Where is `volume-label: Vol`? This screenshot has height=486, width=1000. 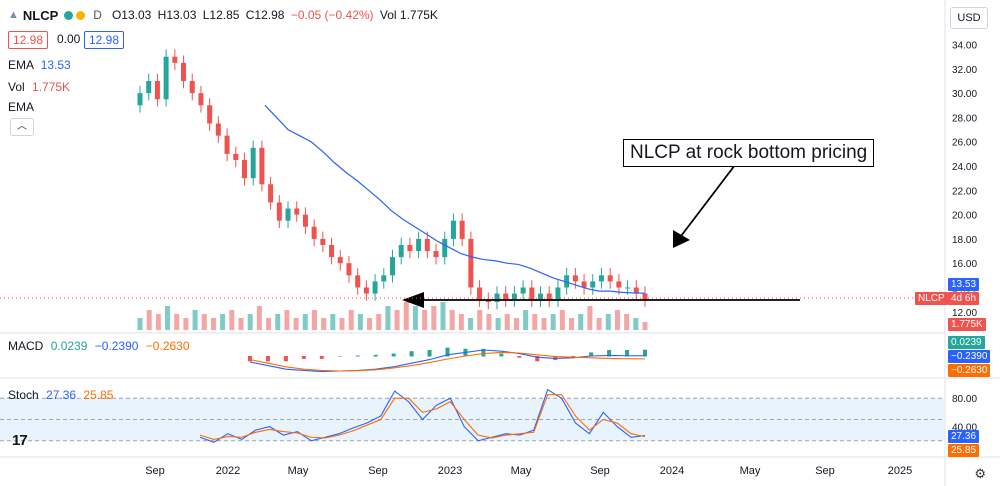 volume-label: Vol is located at coordinates (16, 87).